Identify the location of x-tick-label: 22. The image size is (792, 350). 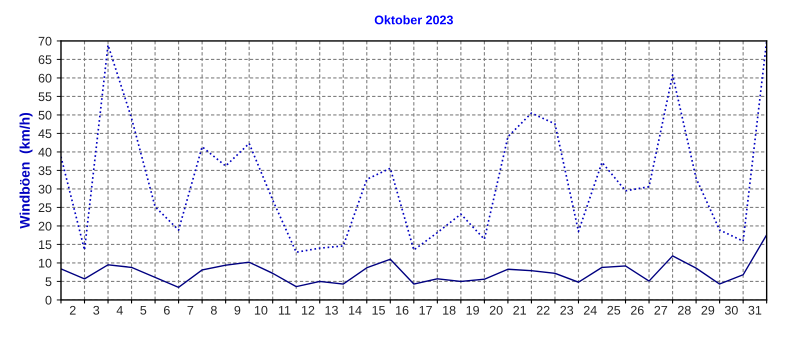
(543, 310).